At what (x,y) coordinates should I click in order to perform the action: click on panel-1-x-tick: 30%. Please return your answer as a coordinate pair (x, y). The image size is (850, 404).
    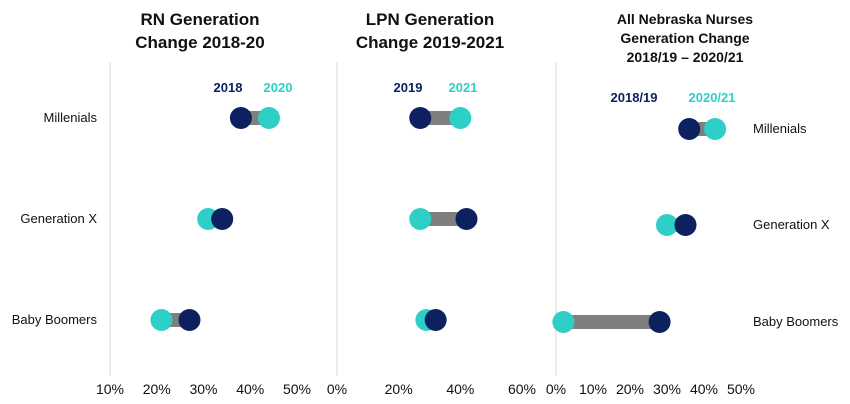
    Looking at the image, I should click on (203, 389).